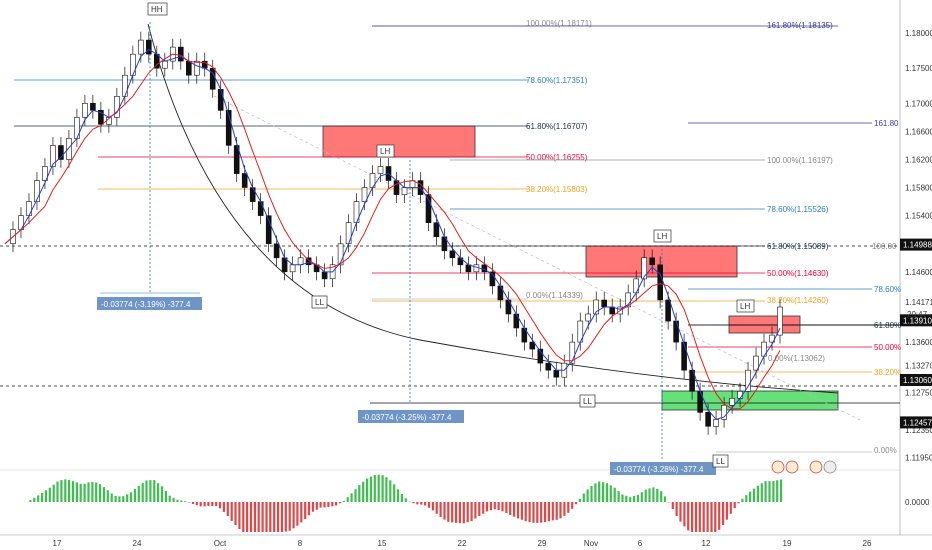  I want to click on swing-label-lh-2: LH, so click(662, 236).